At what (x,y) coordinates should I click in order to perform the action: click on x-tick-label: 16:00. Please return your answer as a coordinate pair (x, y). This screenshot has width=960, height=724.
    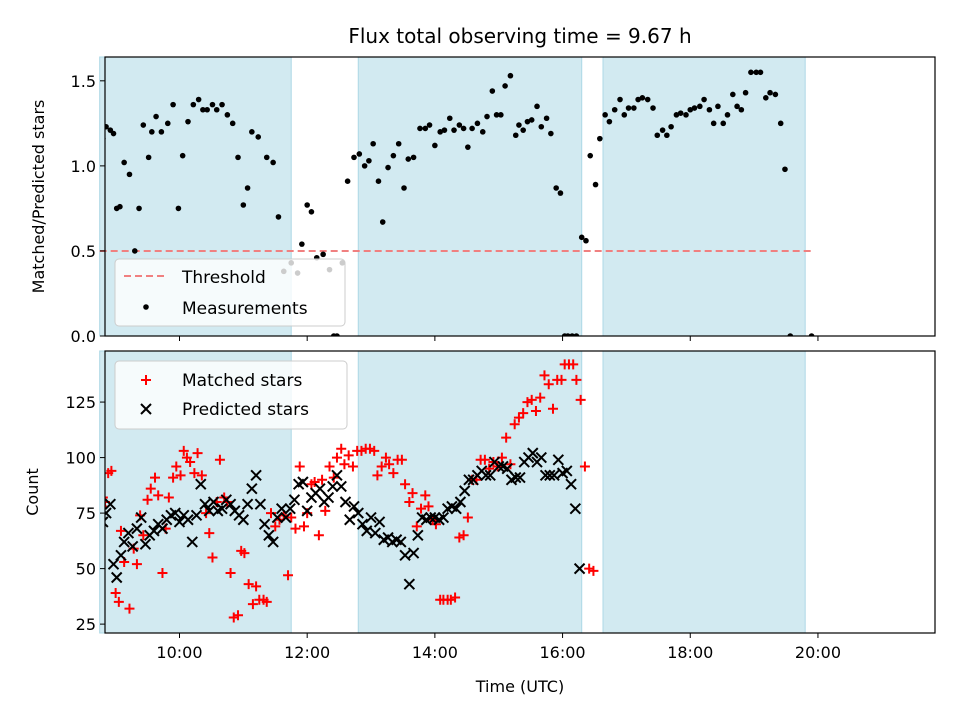
    Looking at the image, I should click on (563, 652).